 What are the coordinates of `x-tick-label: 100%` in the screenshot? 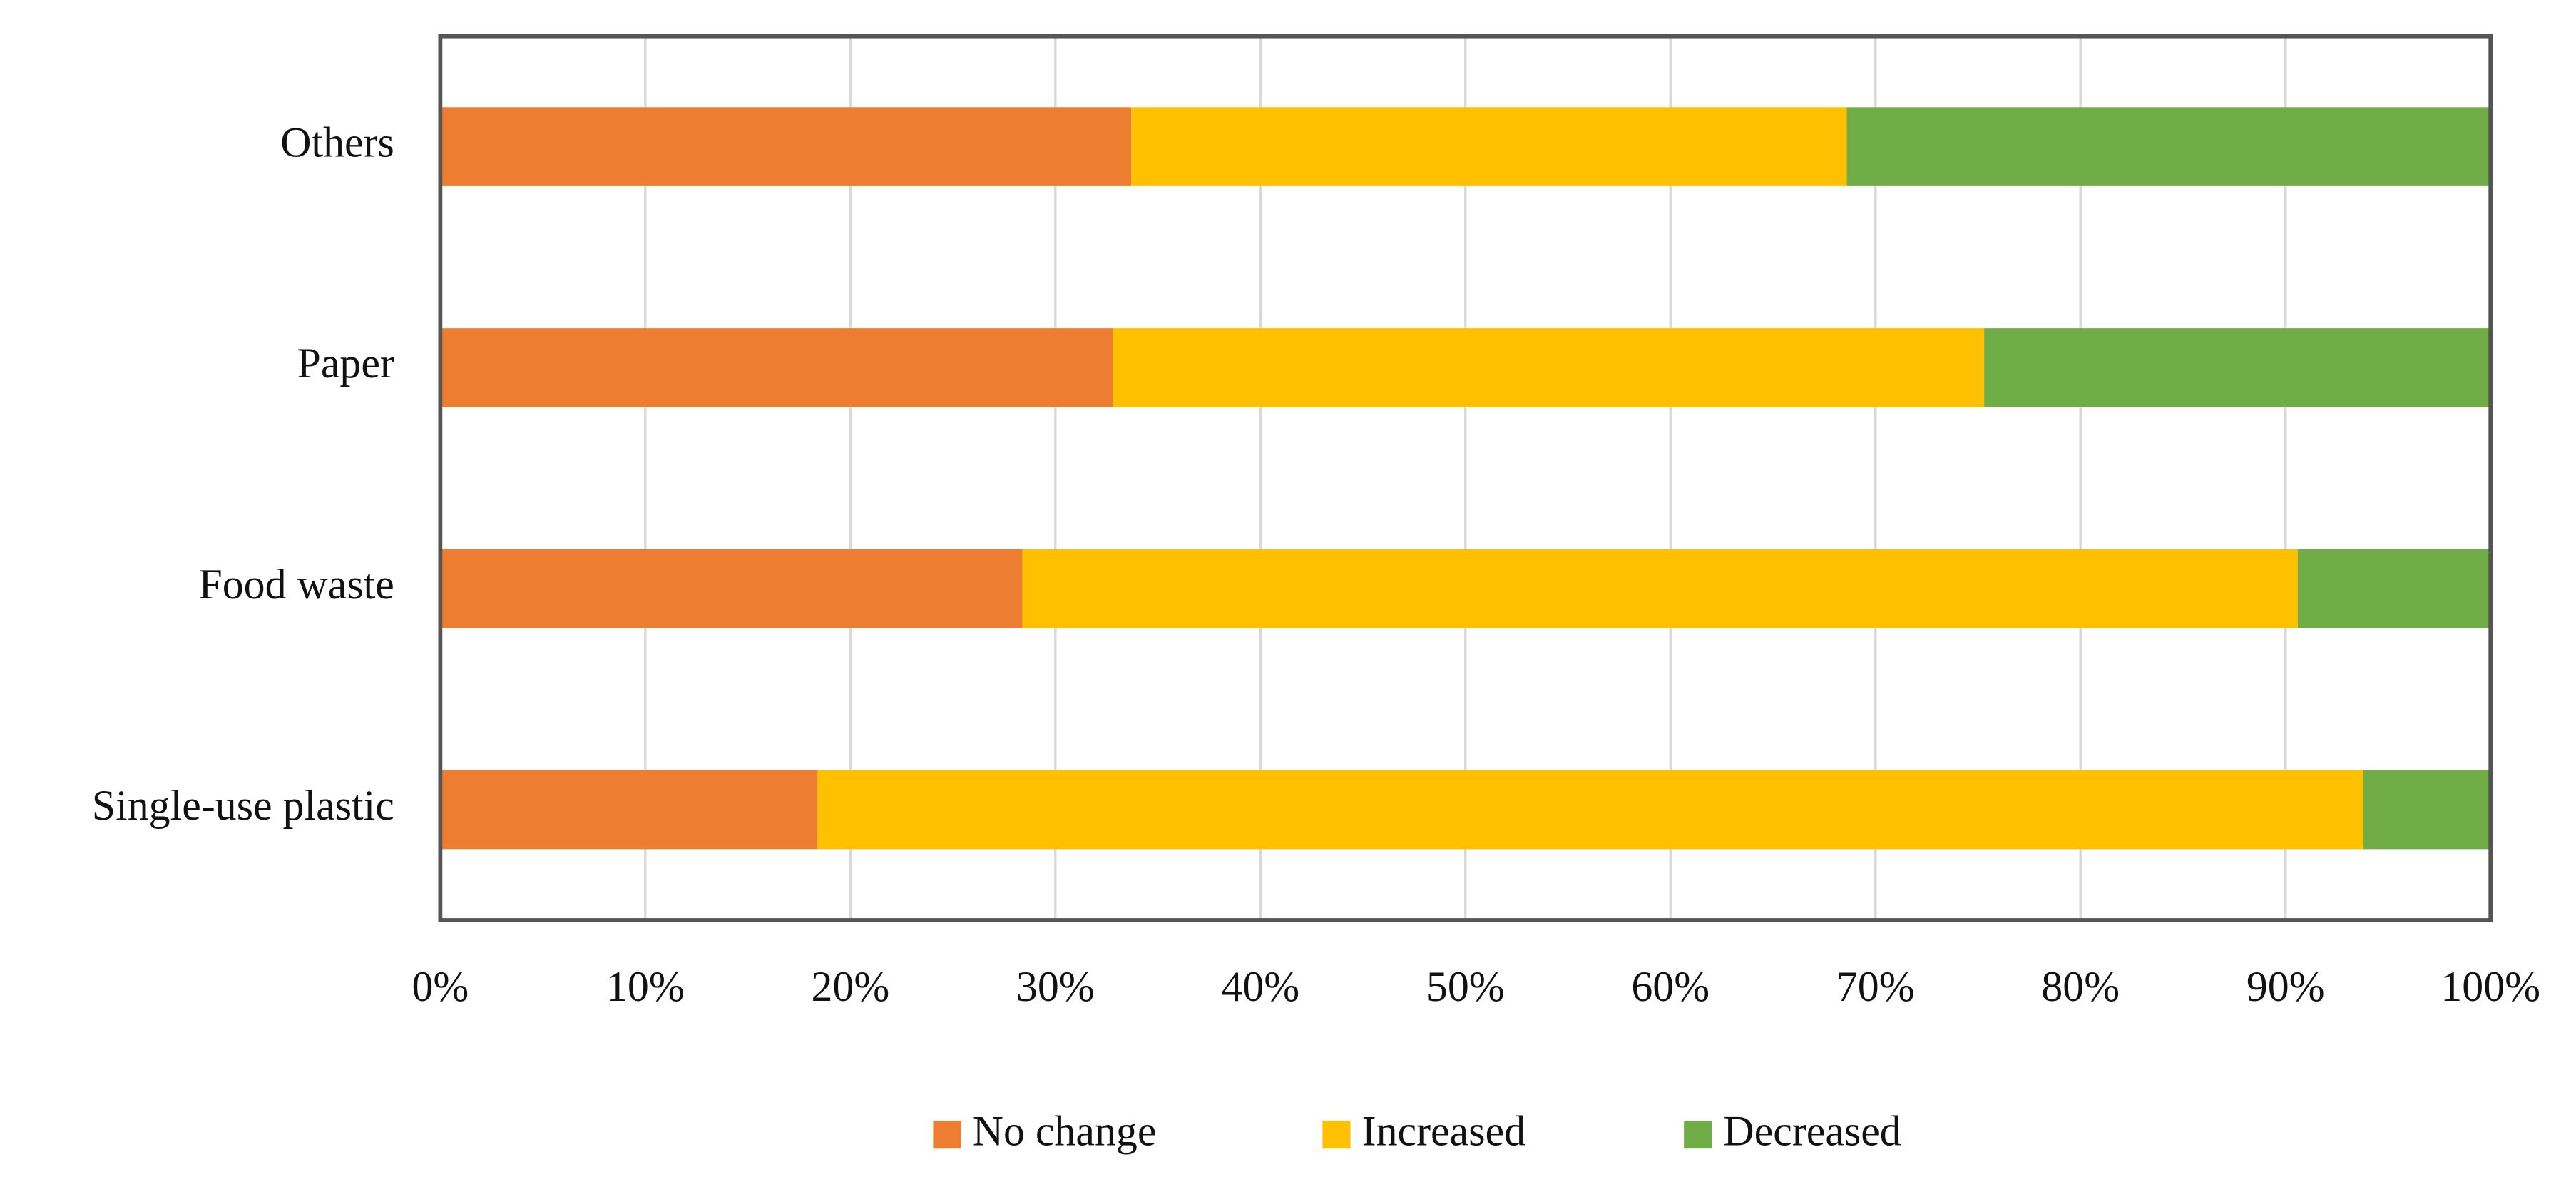 It's located at (2490, 986).